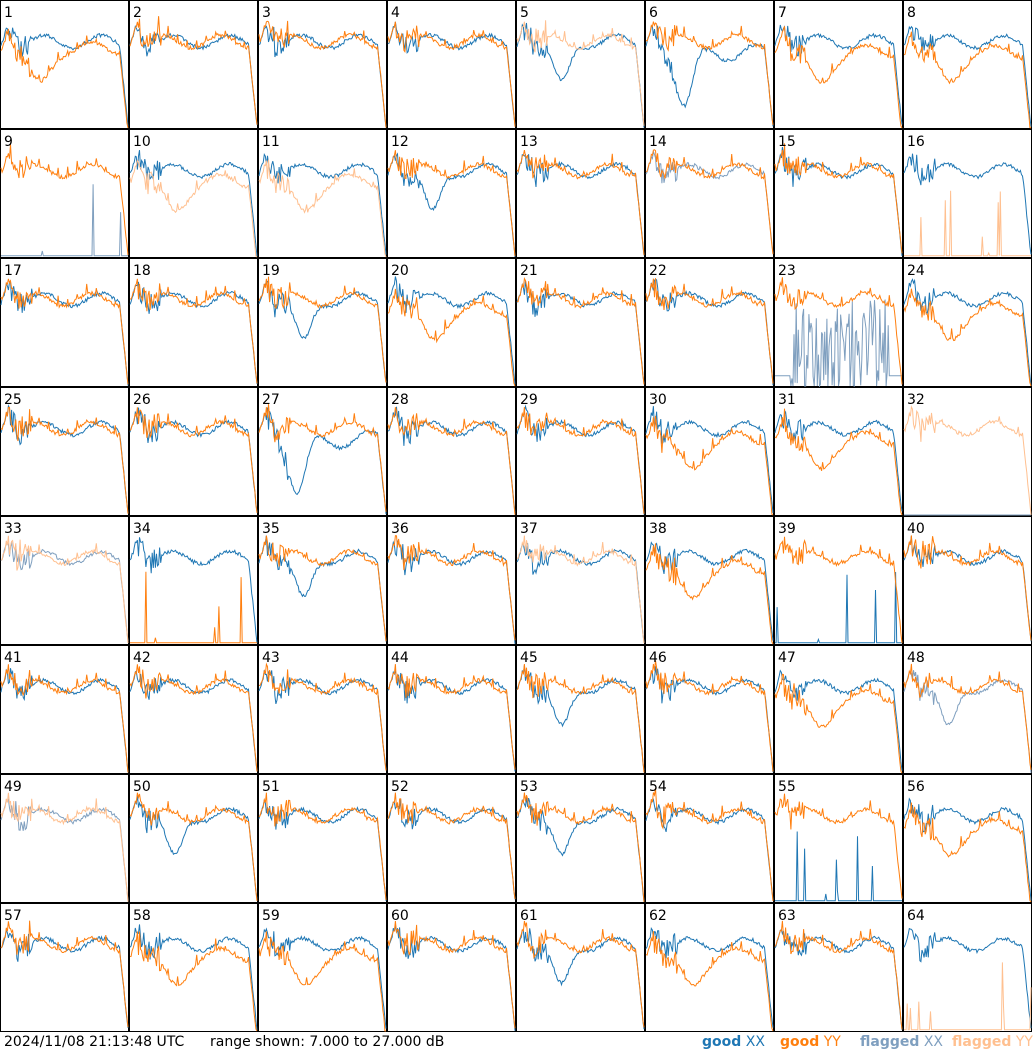 The image size is (1033, 1053). Describe the element at coordinates (529, 271) in the screenshot. I see `tile-number-label: 21` at that location.